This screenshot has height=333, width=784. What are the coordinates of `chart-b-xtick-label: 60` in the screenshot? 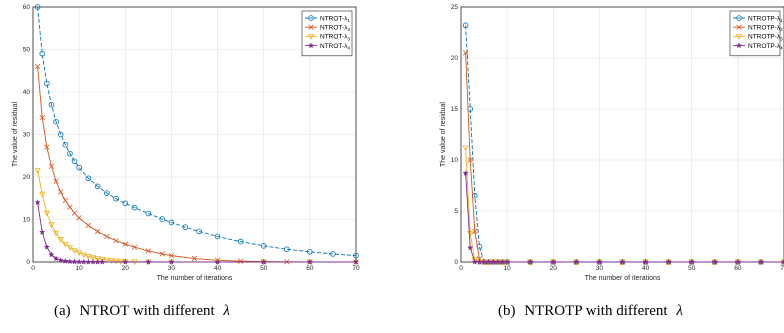 It's located at (738, 268).